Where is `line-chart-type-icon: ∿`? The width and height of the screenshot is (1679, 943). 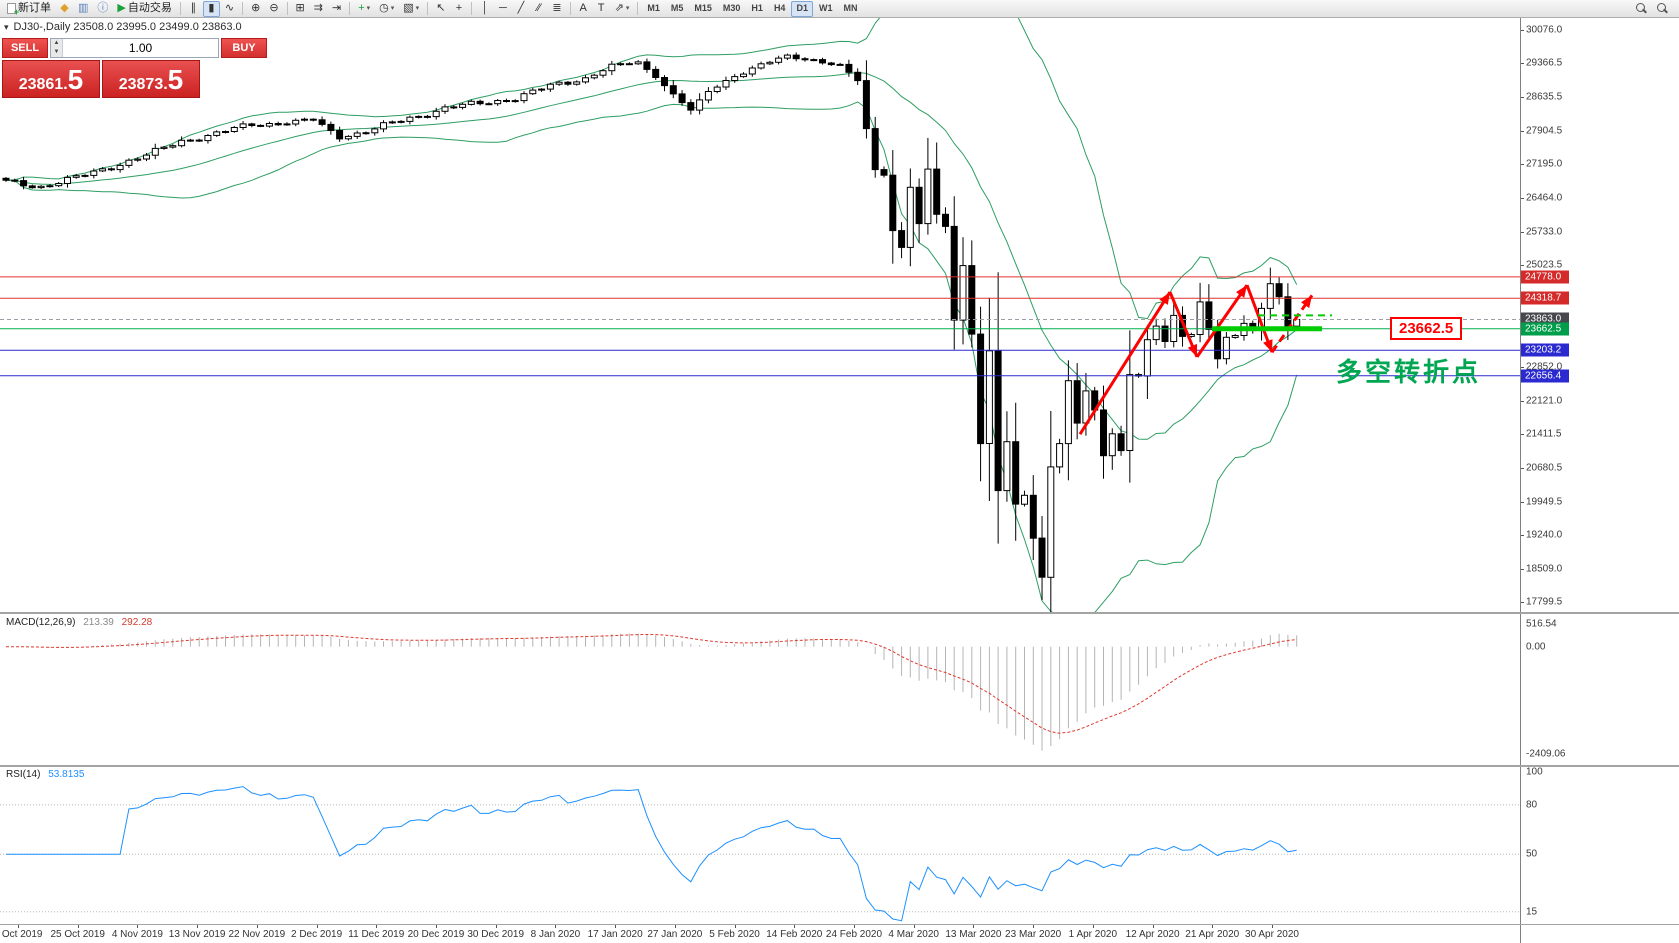 line-chart-type-icon: ∿ is located at coordinates (229, 8).